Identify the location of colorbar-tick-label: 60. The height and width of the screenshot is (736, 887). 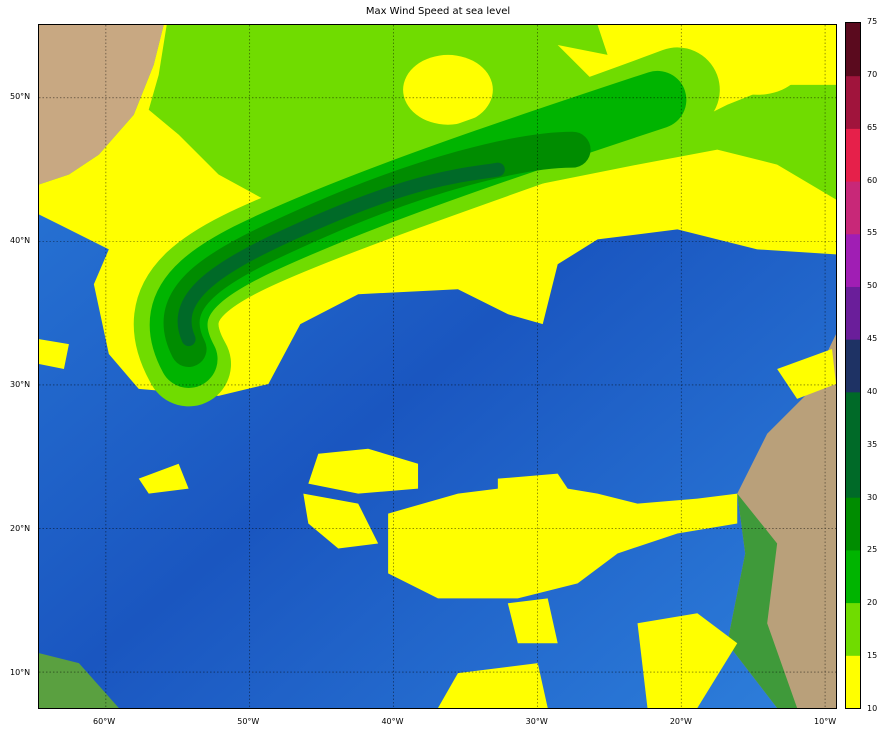
(872, 180).